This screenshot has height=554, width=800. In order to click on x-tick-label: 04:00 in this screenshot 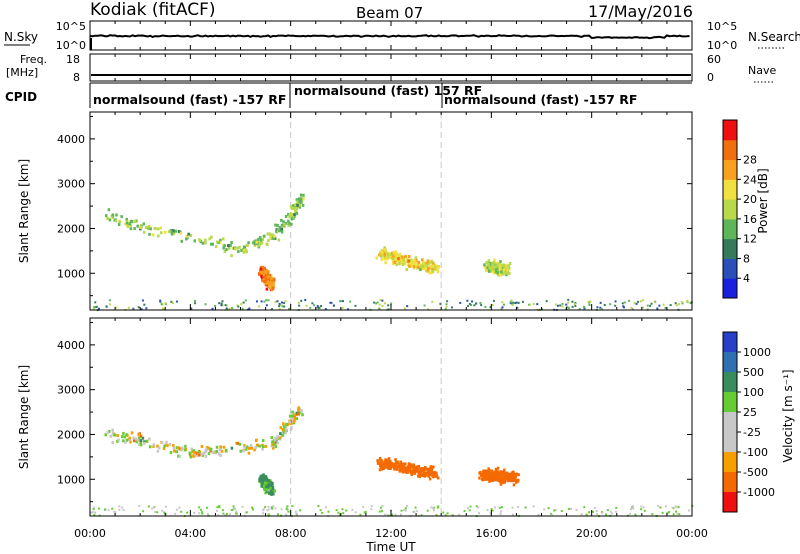, I will do `click(190, 533)`.